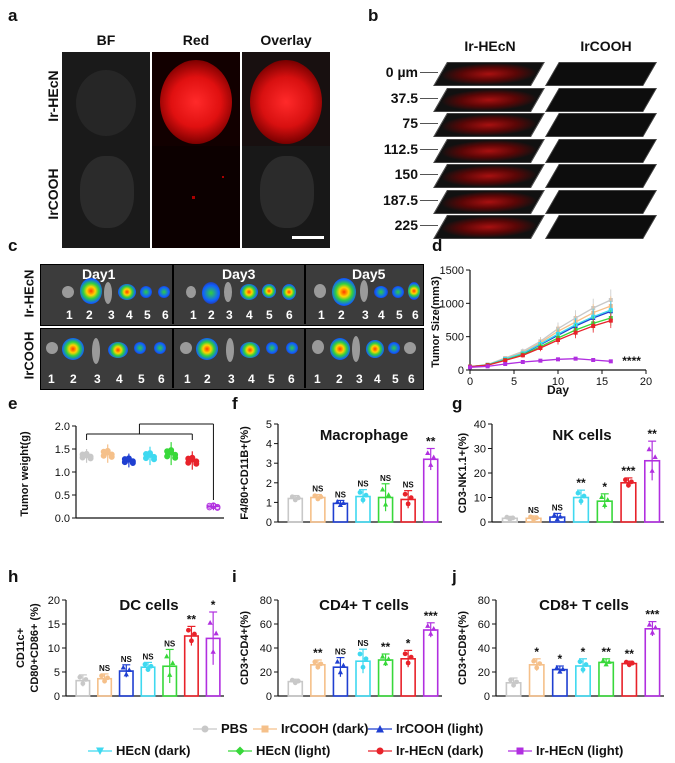 This screenshot has width=675, height=763. What do you see at coordinates (245, 473) in the screenshot?
I see `y-axis-label: F4/80+CD11B+(%)` at bounding box center [245, 473].